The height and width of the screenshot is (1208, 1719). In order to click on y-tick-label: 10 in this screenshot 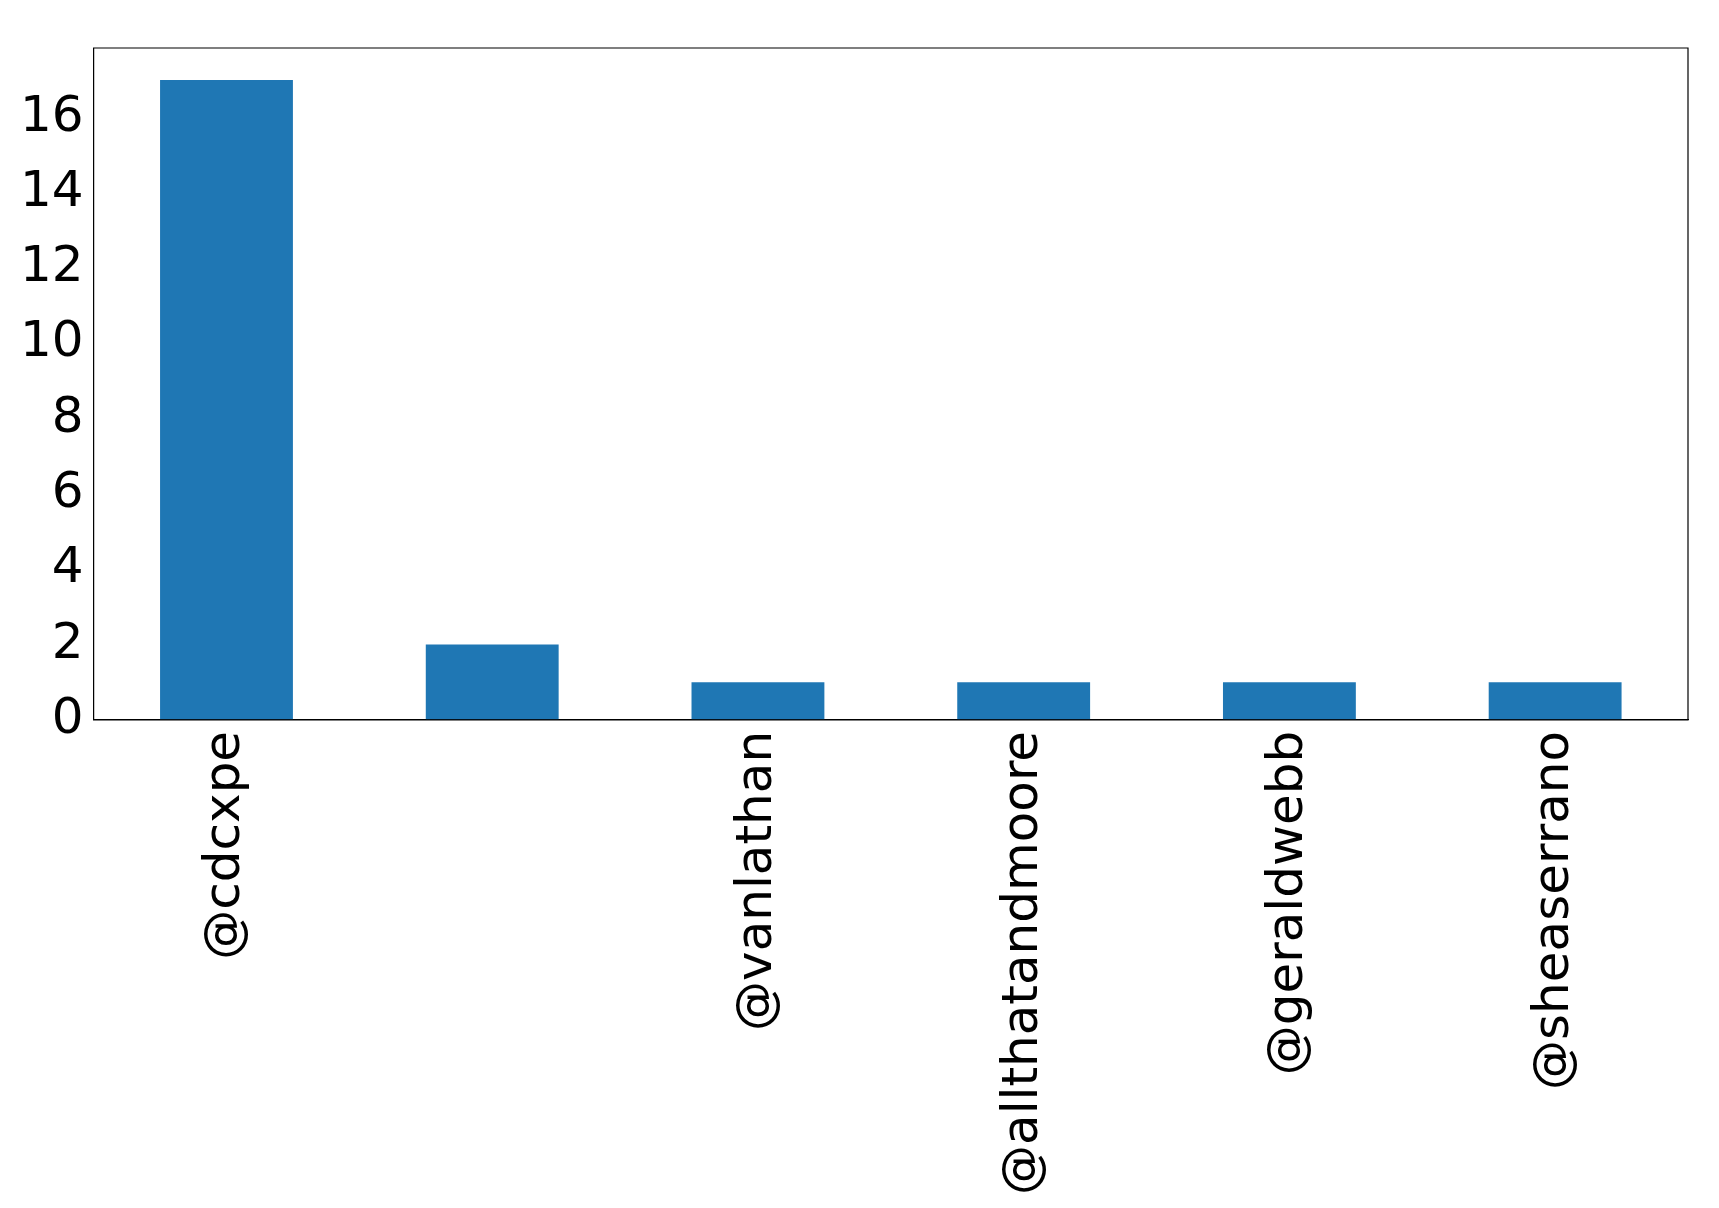, I will do `click(52, 339)`.